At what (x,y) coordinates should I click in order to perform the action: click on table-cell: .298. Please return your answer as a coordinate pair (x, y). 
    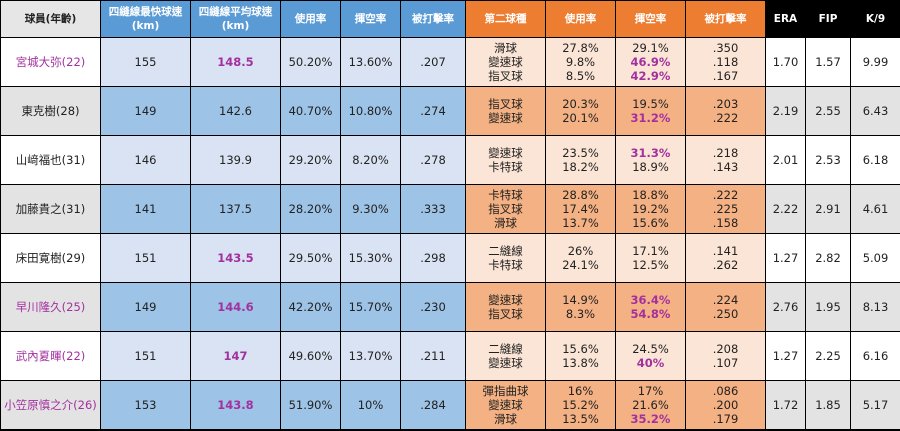
    Looking at the image, I should click on (433, 258).